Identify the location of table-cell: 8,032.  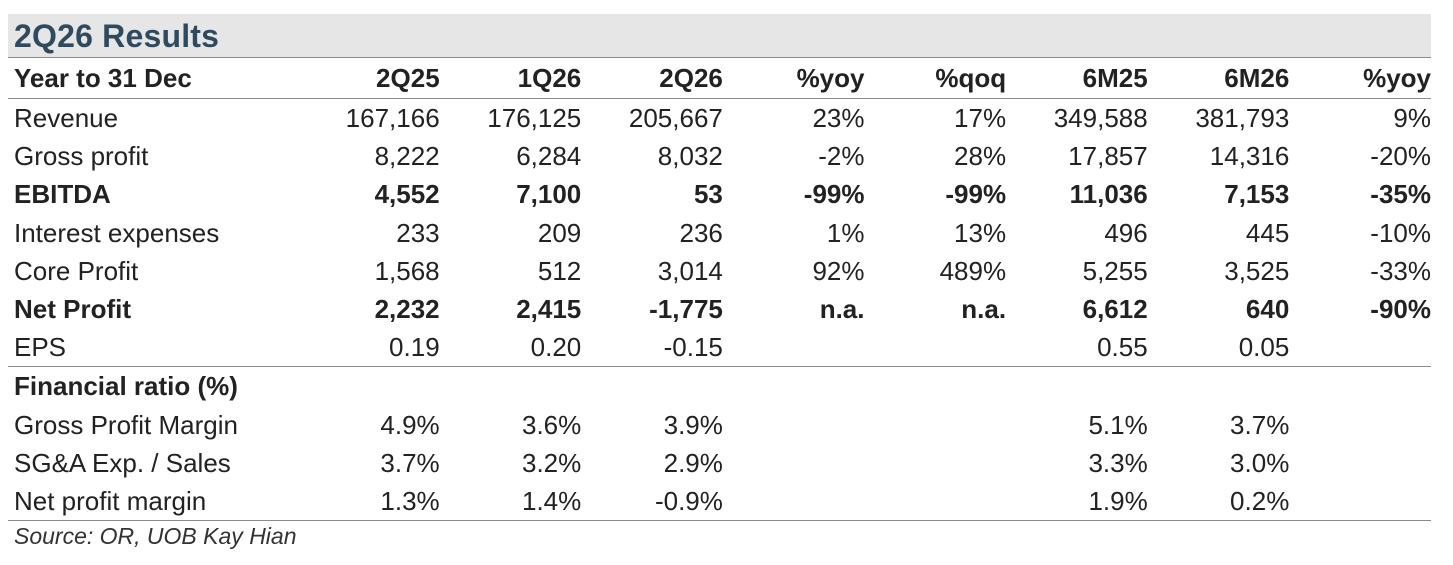
(690, 156).